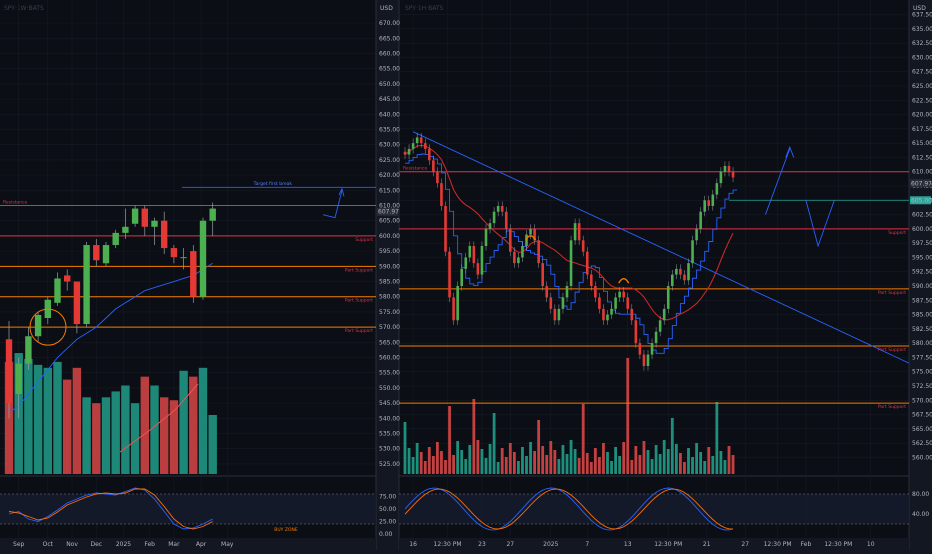  What do you see at coordinates (922, 257) in the screenshot?
I see `price-tick-label: 595.00` at bounding box center [922, 257].